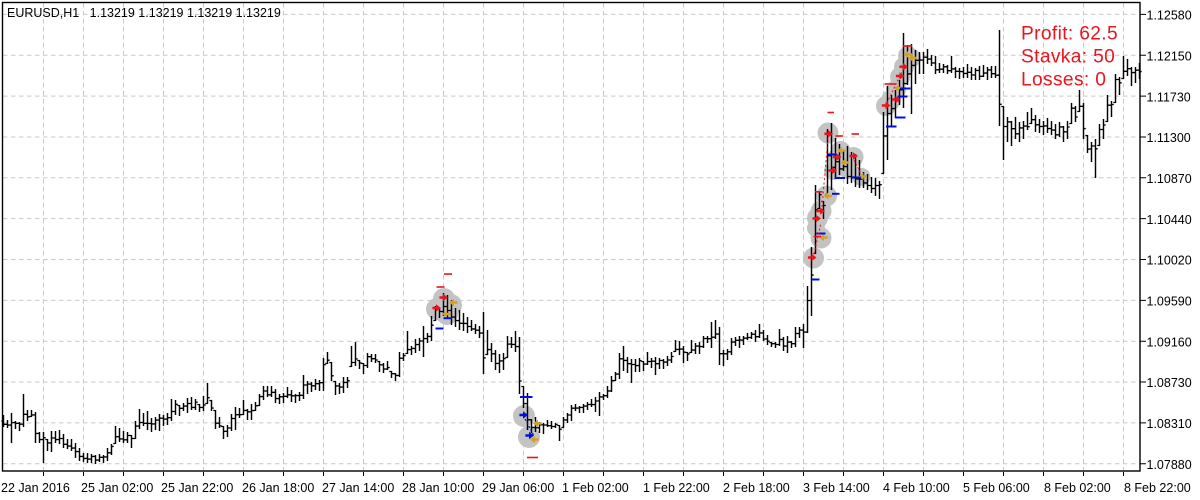 Image resolution: width=1200 pixels, height=500 pixels. Describe the element at coordinates (35, 488) in the screenshot. I see `svg-text: 22 Jan 2016` at that location.